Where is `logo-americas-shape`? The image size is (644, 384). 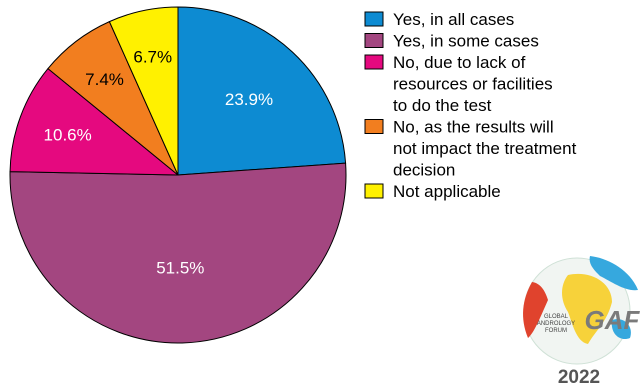 logo-americas-shape is located at coordinates (535, 310).